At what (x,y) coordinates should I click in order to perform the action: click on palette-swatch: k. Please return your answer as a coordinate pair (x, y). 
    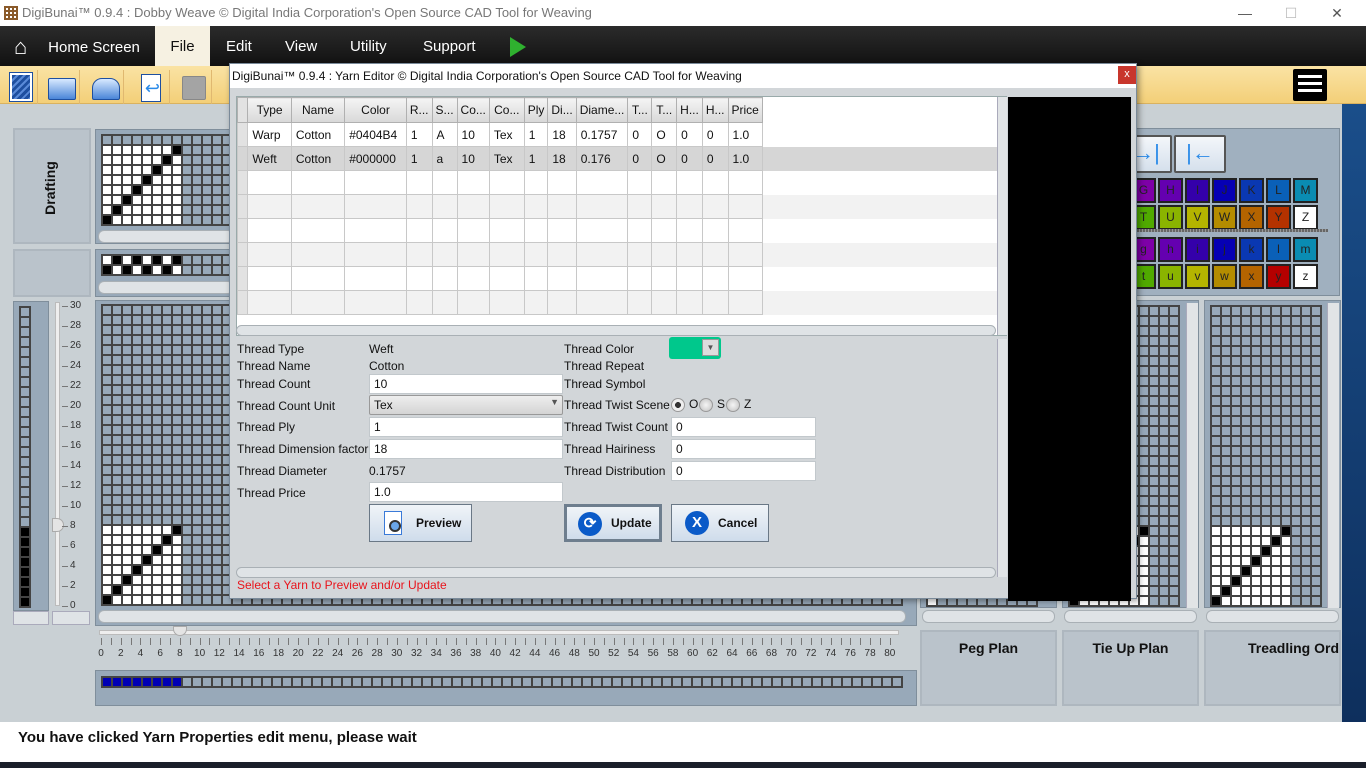
    Looking at the image, I should click on (1251, 249).